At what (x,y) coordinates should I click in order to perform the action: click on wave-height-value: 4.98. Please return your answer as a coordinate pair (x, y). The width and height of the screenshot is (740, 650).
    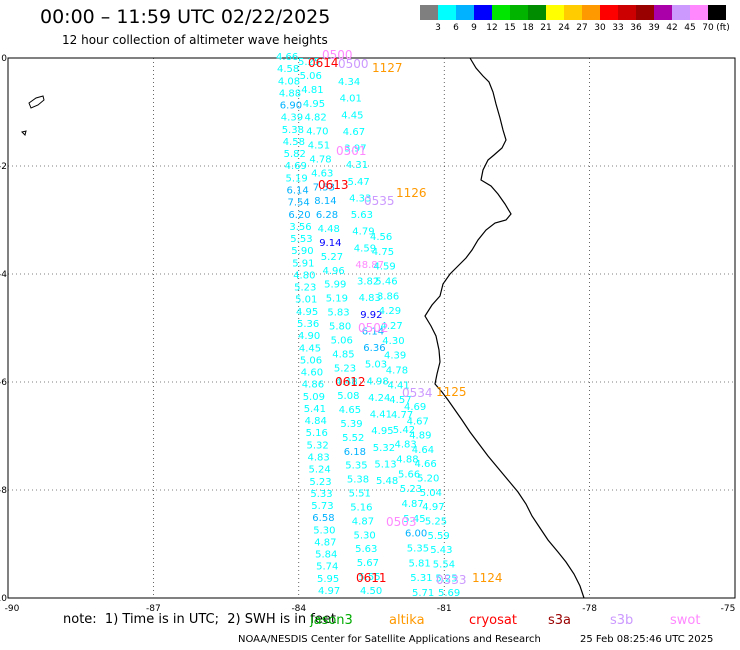
    Looking at the image, I should click on (378, 381).